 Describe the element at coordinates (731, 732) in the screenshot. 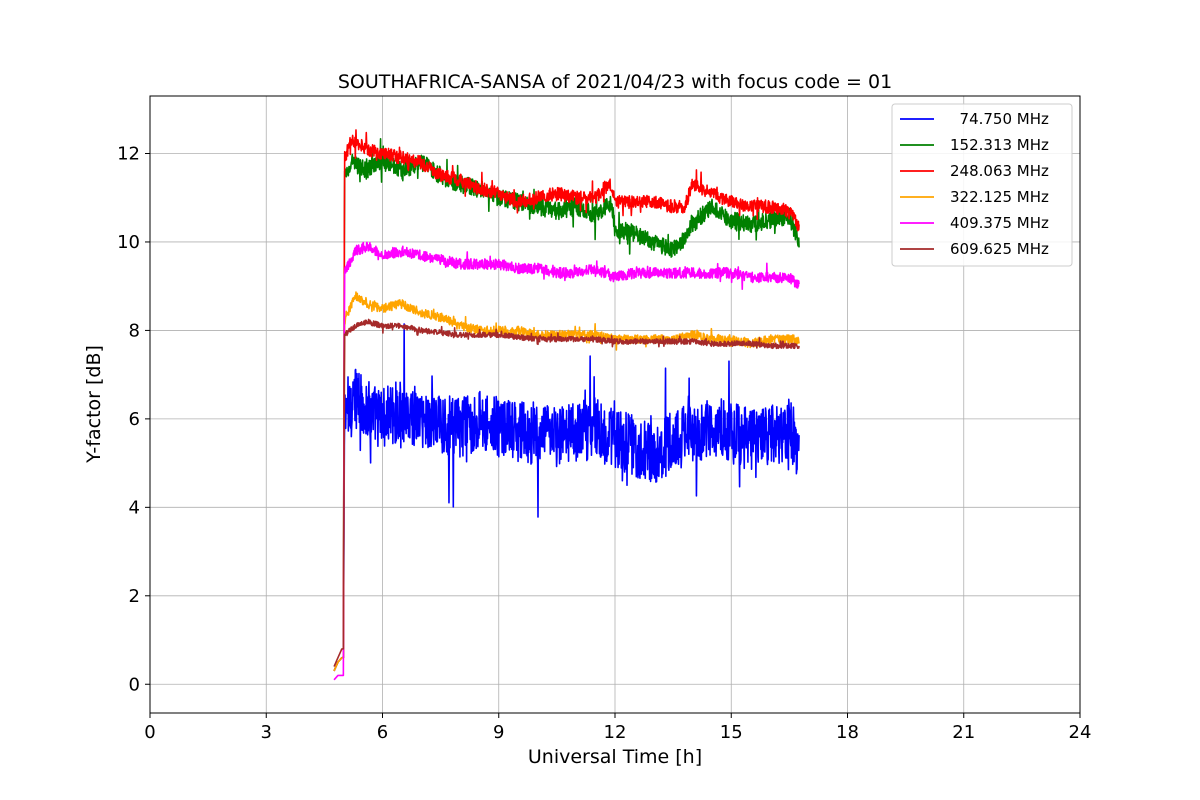

I see `x-tick-label: 15` at that location.